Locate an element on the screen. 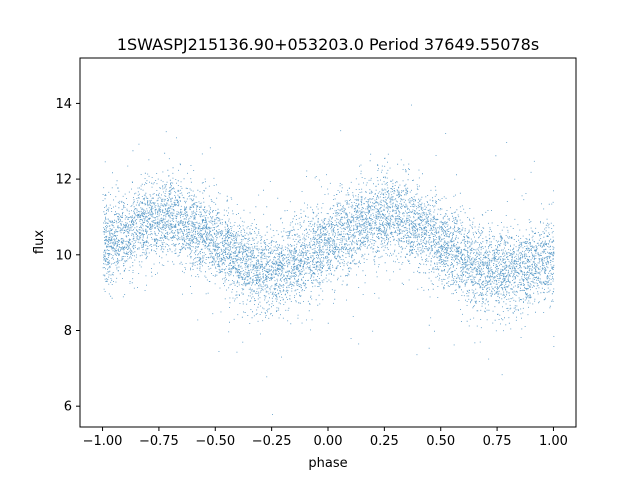  x-axis-label: phase is located at coordinates (327, 463).